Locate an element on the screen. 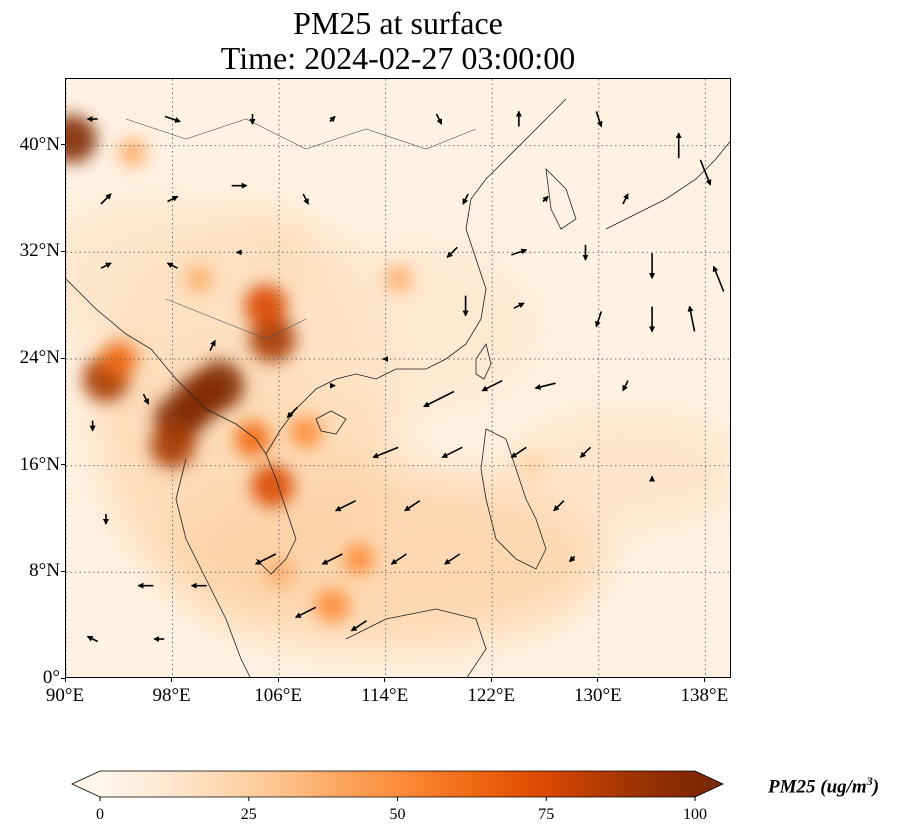  colorbar-title-exponent: 3 is located at coordinates (869, 781).